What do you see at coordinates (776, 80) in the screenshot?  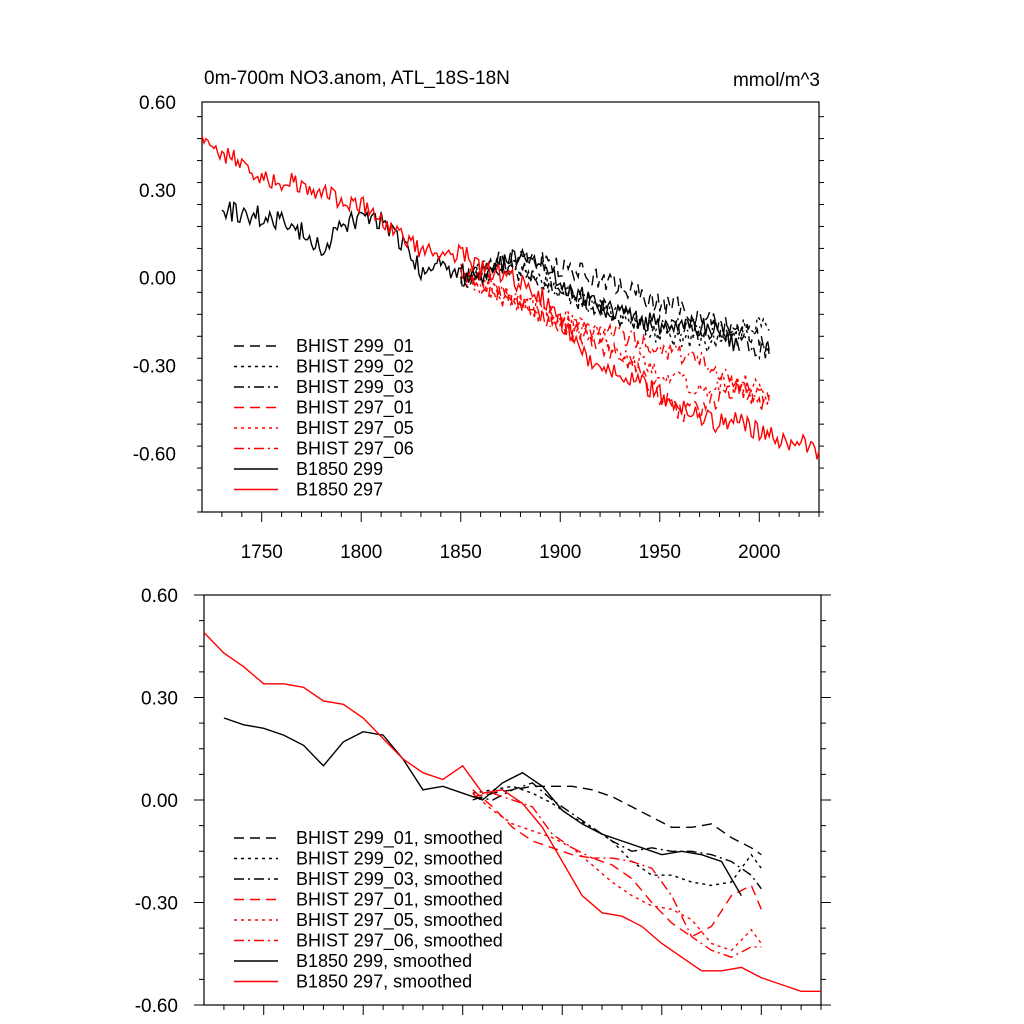 I see `top-chart-units: mmol/m^3` at bounding box center [776, 80].